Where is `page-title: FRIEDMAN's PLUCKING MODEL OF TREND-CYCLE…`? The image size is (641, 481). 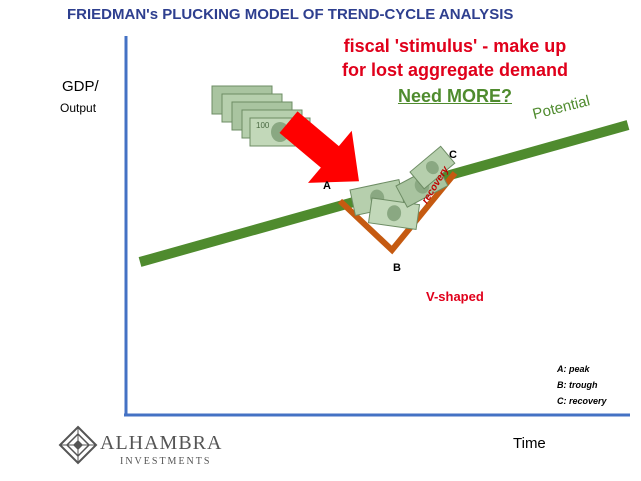
page-title: FRIEDMAN's PLUCKING MODEL OF TREND-CYCLE… is located at coordinates (290, 14).